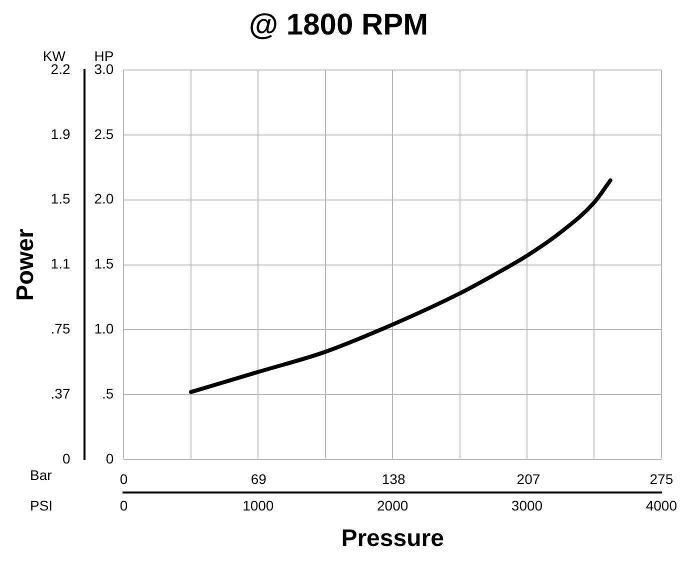 This screenshot has height=570, width=691. Describe the element at coordinates (258, 478) in the screenshot. I see `x2-tick-label: 69` at that location.